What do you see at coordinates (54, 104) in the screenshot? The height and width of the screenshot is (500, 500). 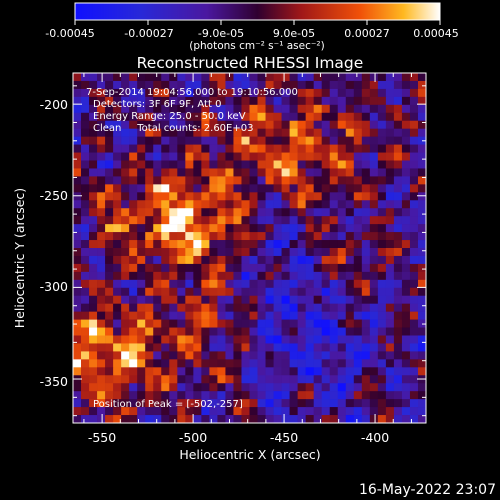 I see `y-tick-label: -200` at bounding box center [54, 104].